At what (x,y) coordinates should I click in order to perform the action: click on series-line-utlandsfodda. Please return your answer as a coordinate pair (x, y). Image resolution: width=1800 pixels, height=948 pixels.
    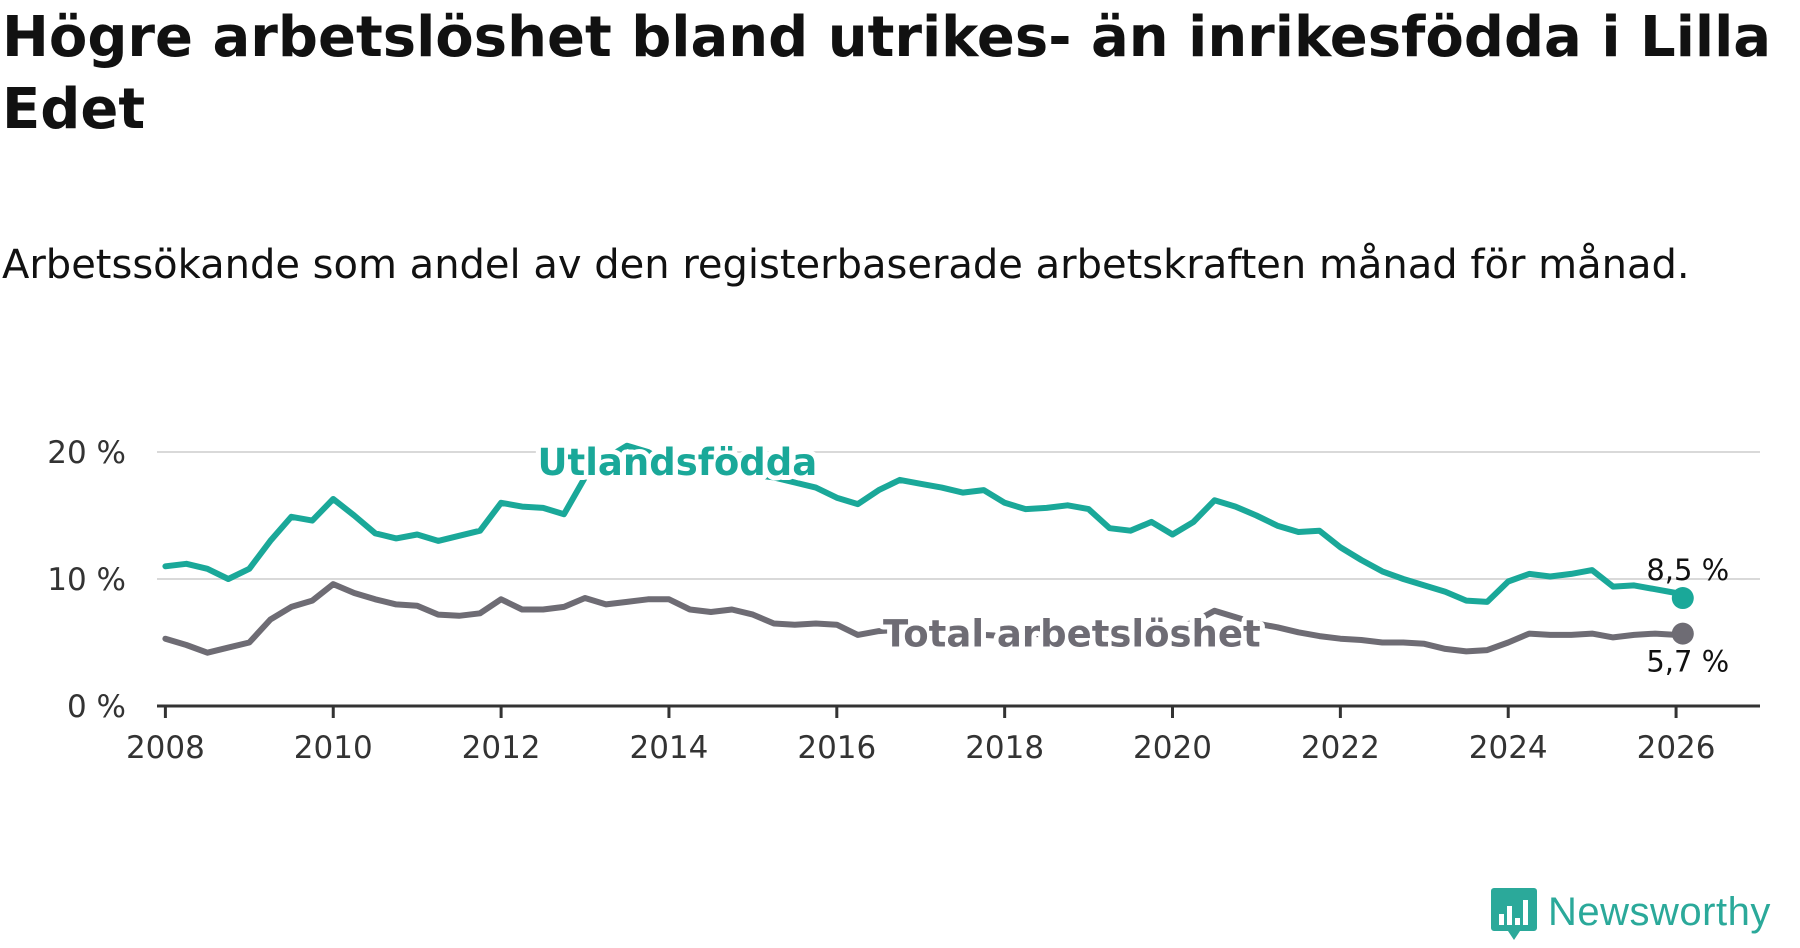
    Looking at the image, I should click on (924, 523).